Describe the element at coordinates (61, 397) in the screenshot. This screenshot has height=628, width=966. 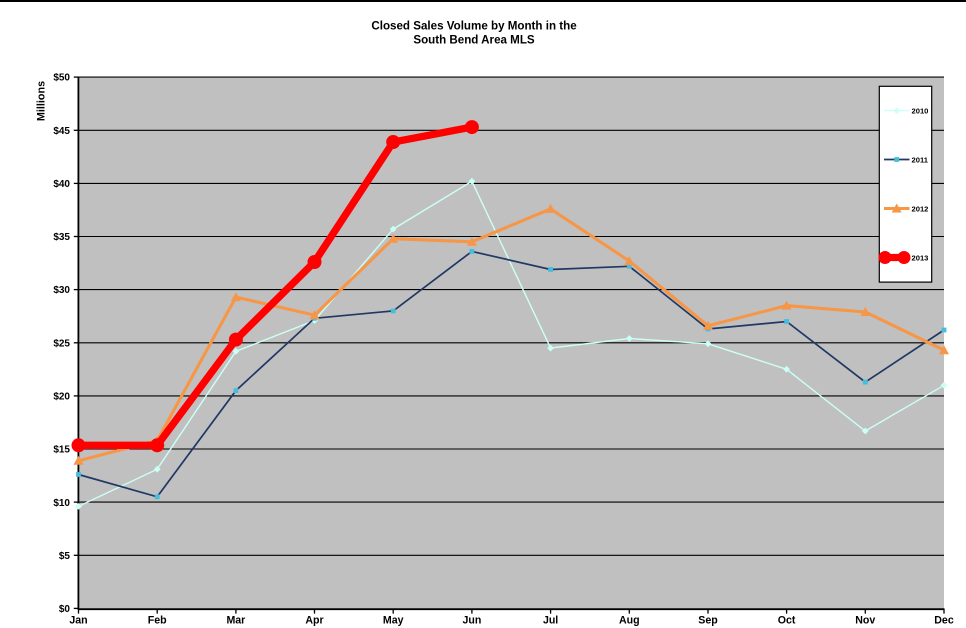
I see `svg-text: $20` at that location.